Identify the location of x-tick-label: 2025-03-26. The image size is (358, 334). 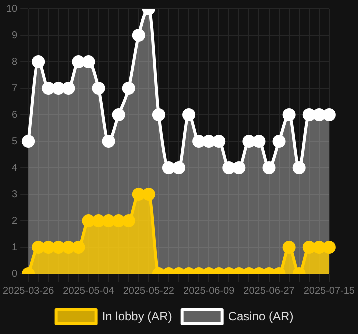
(29, 291).